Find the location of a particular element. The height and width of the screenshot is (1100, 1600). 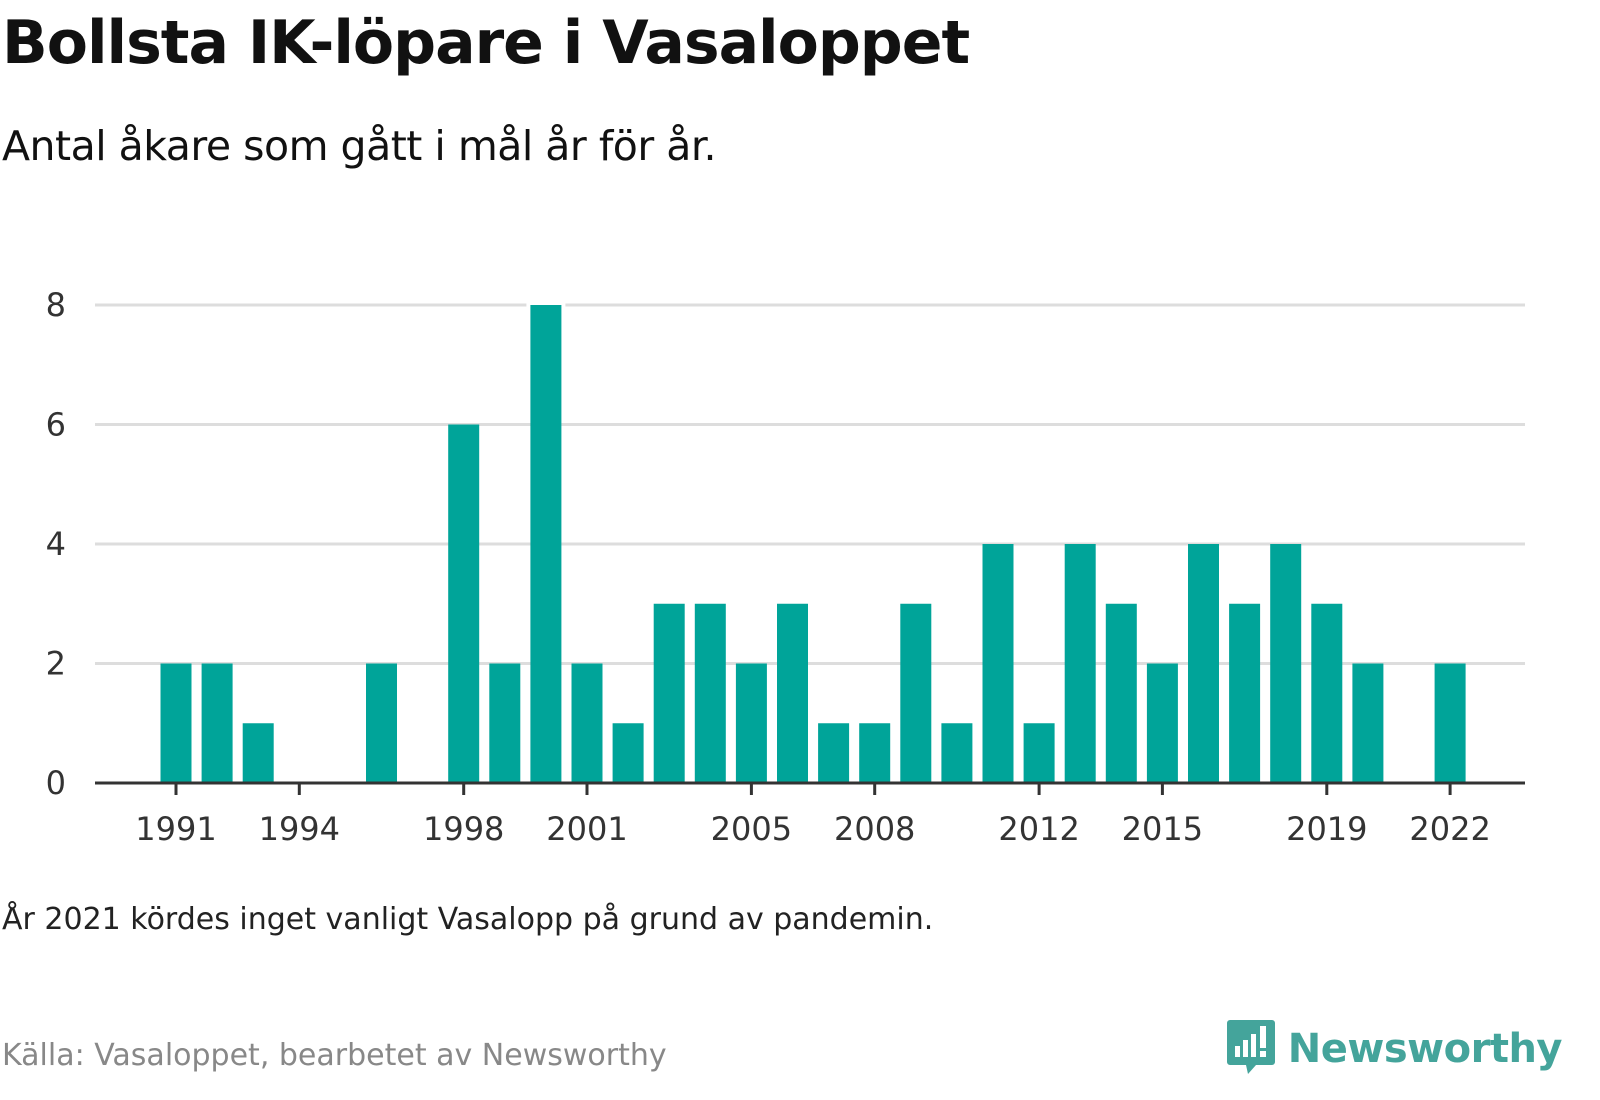

bar-2009 is located at coordinates (916, 693).